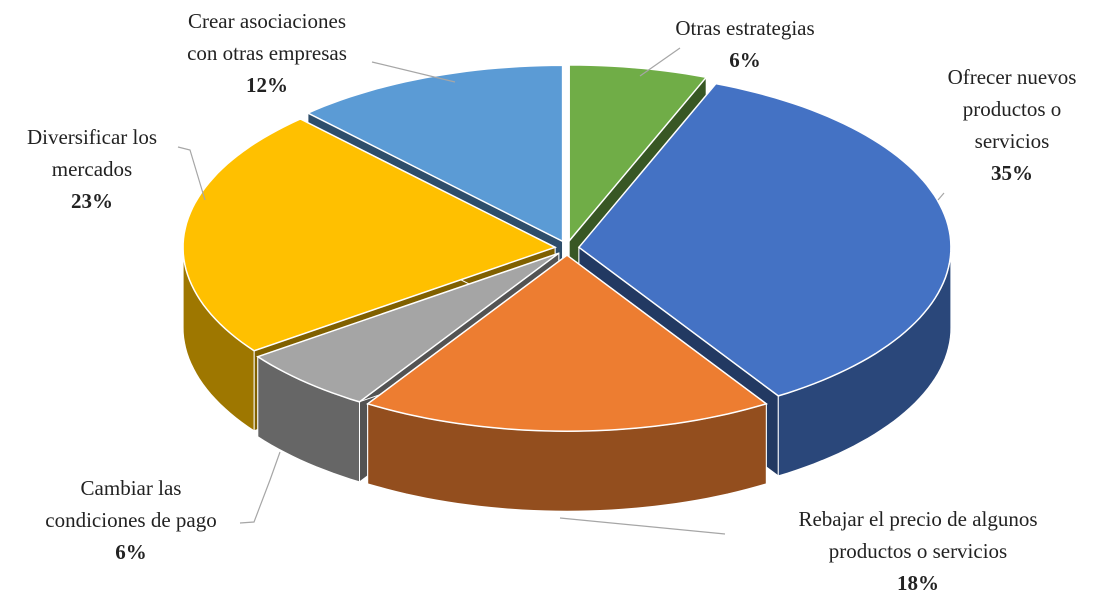  What do you see at coordinates (917, 519) in the screenshot?
I see `label-line: Rebajar el precio de algunos` at bounding box center [917, 519].